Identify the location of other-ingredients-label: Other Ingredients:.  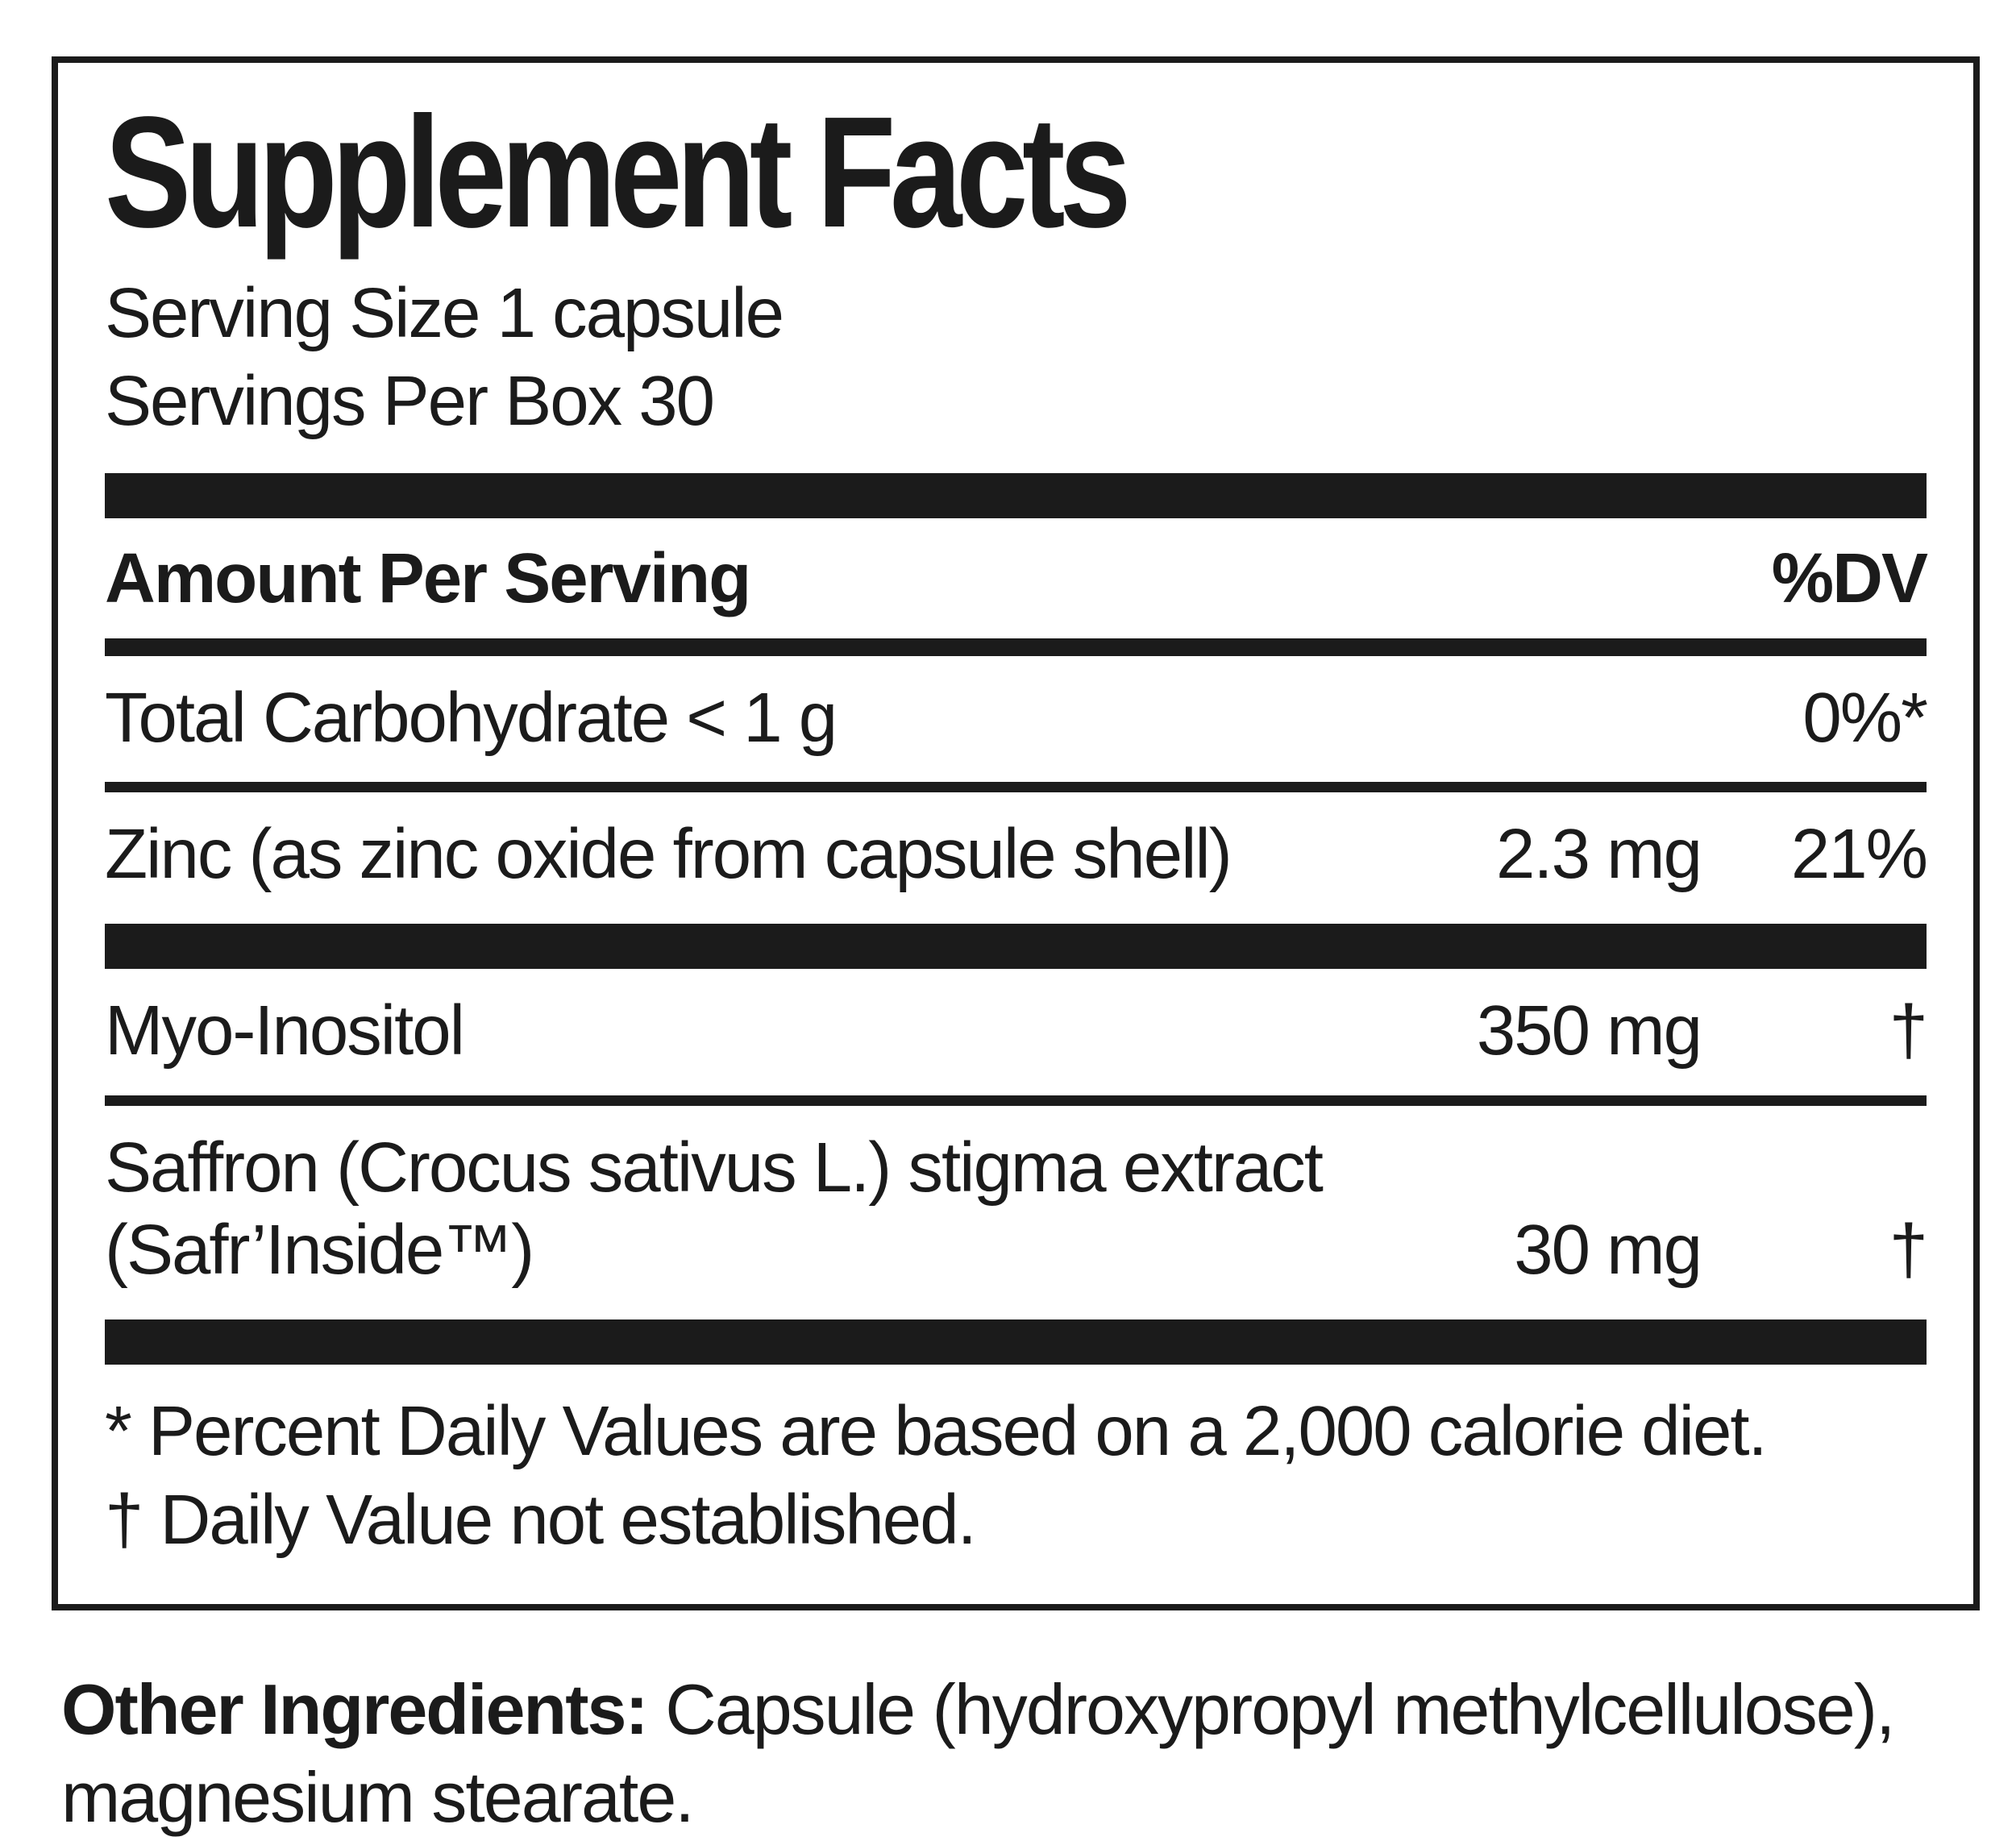
(355, 1709).